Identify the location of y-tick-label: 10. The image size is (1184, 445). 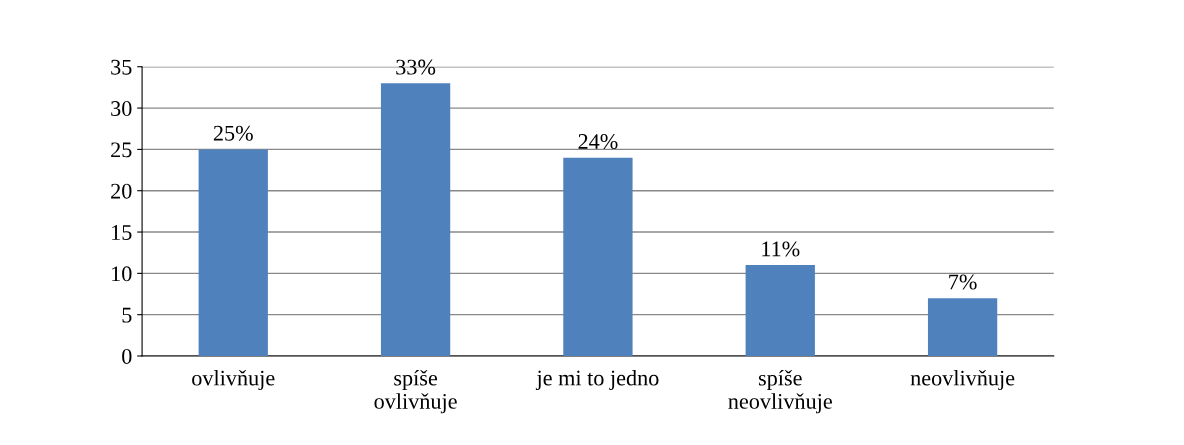
(122, 274).